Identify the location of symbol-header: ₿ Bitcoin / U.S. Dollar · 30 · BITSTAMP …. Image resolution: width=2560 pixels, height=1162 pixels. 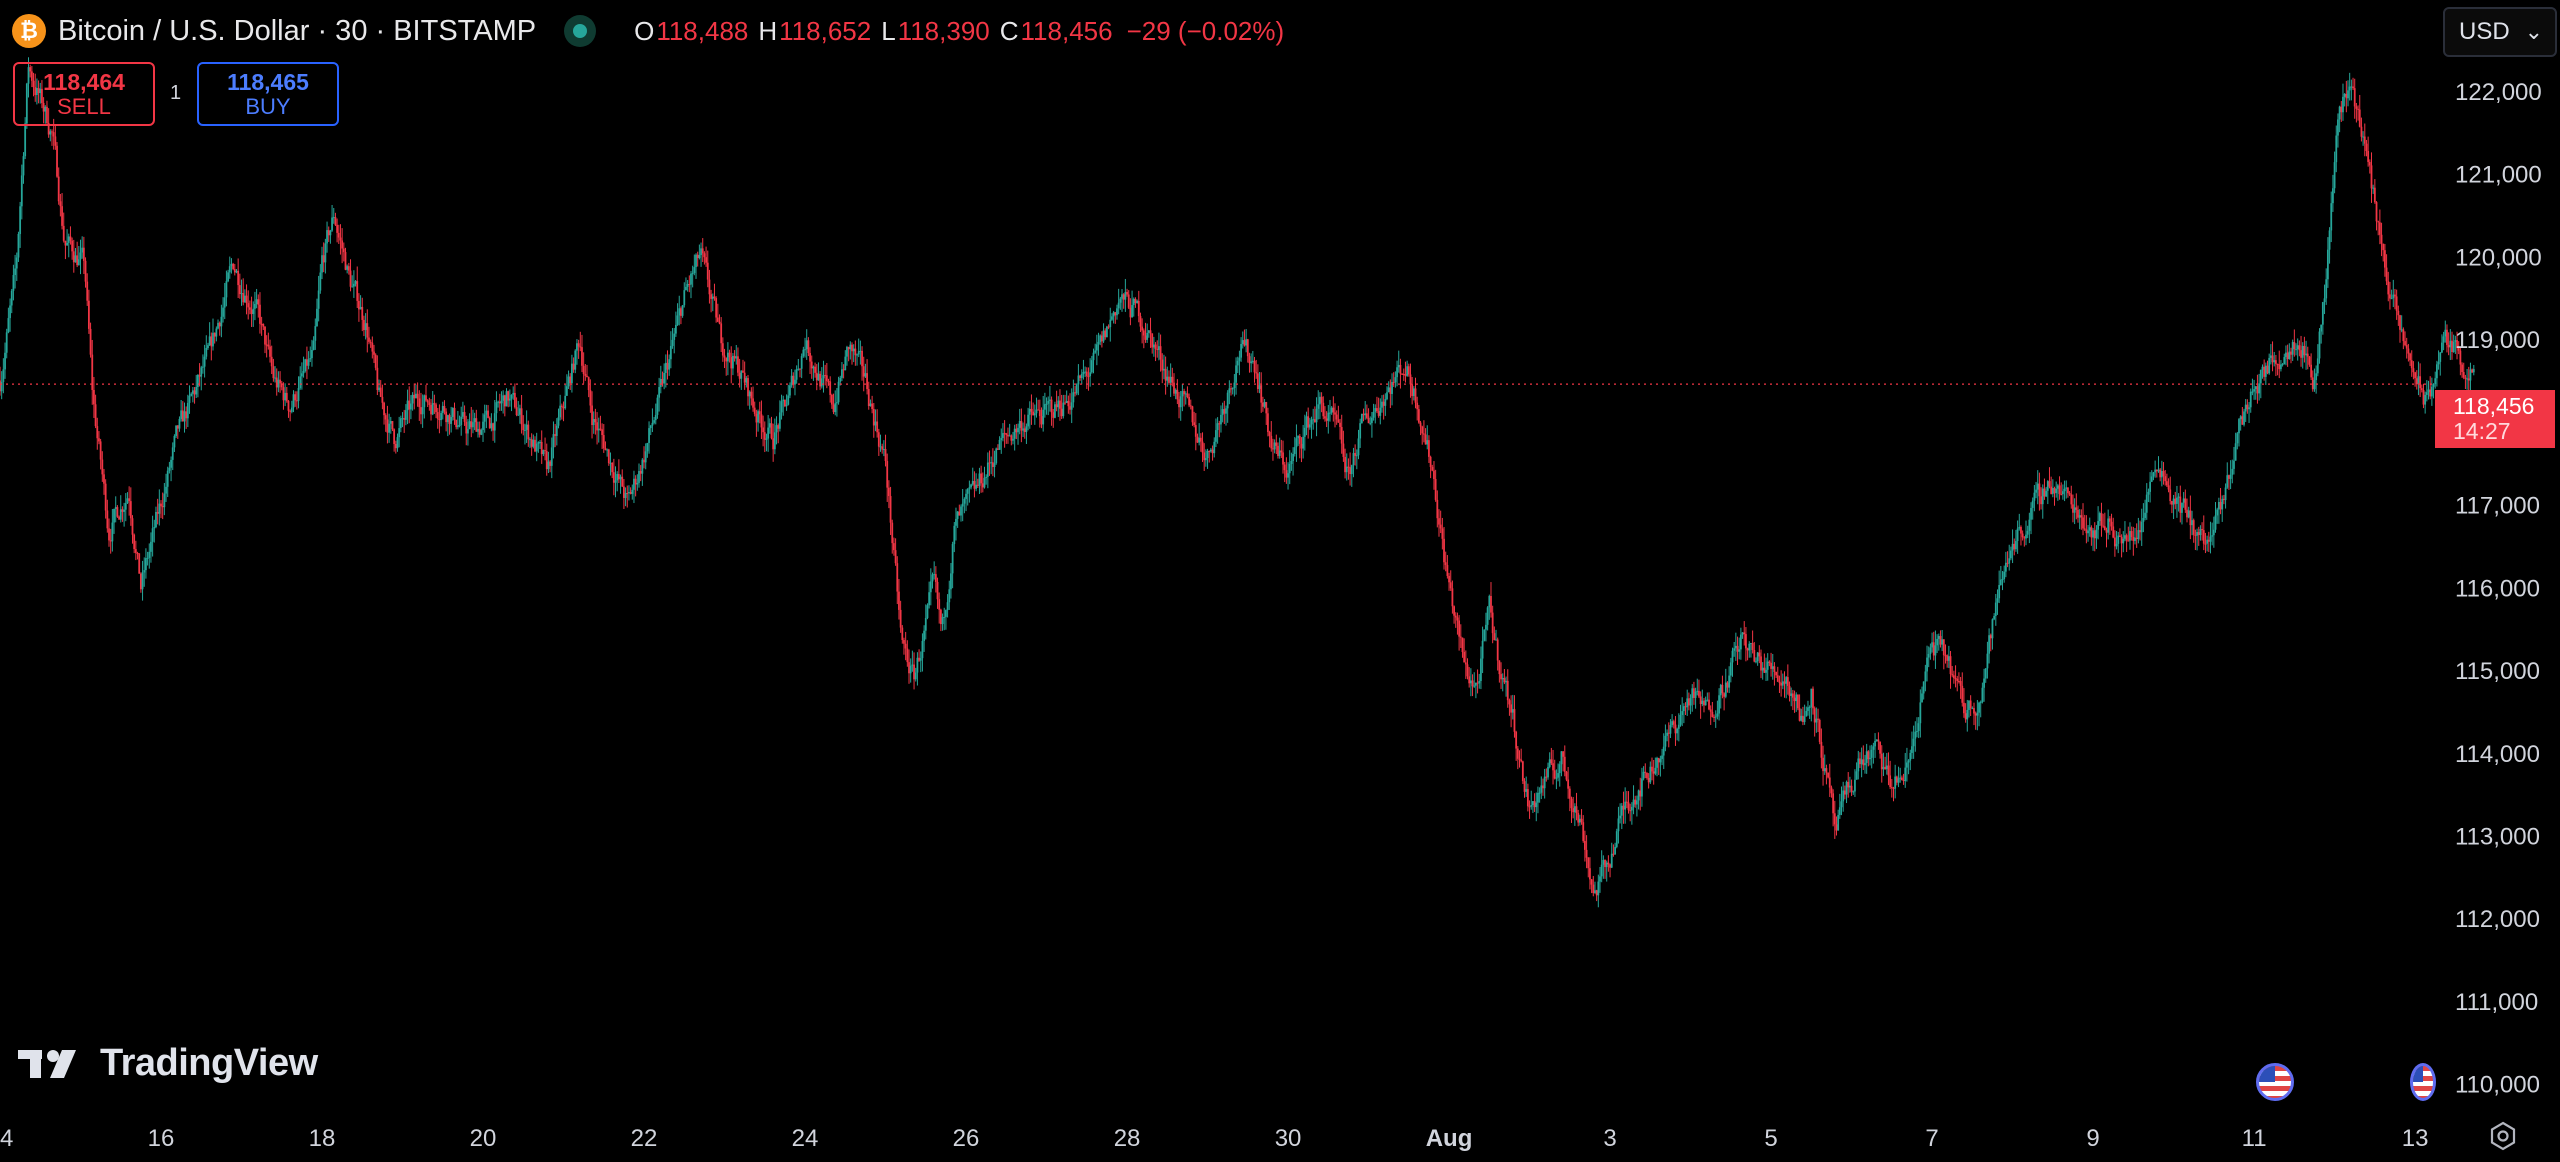
(648, 31).